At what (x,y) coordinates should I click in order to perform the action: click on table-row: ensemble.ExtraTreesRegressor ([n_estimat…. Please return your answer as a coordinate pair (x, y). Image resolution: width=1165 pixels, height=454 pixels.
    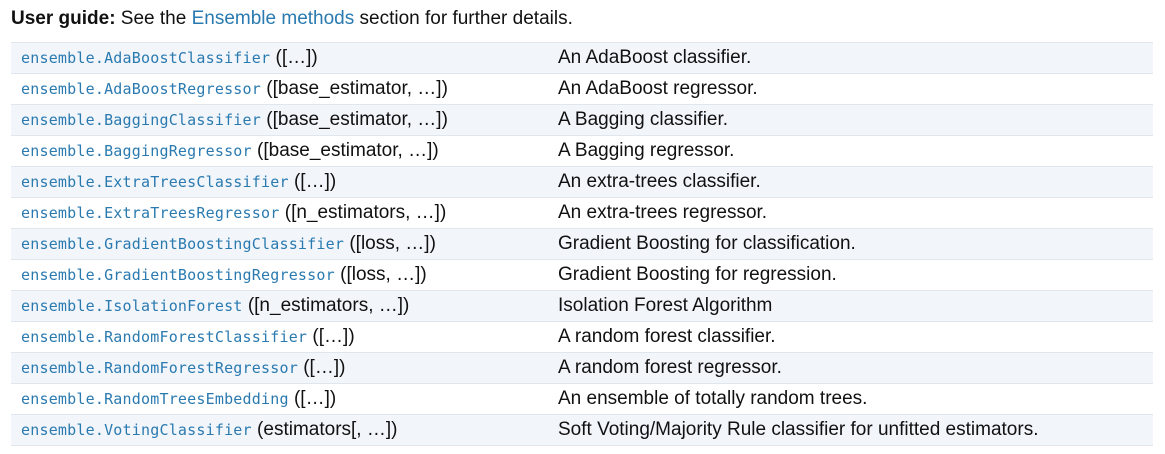
    Looking at the image, I should click on (582, 213).